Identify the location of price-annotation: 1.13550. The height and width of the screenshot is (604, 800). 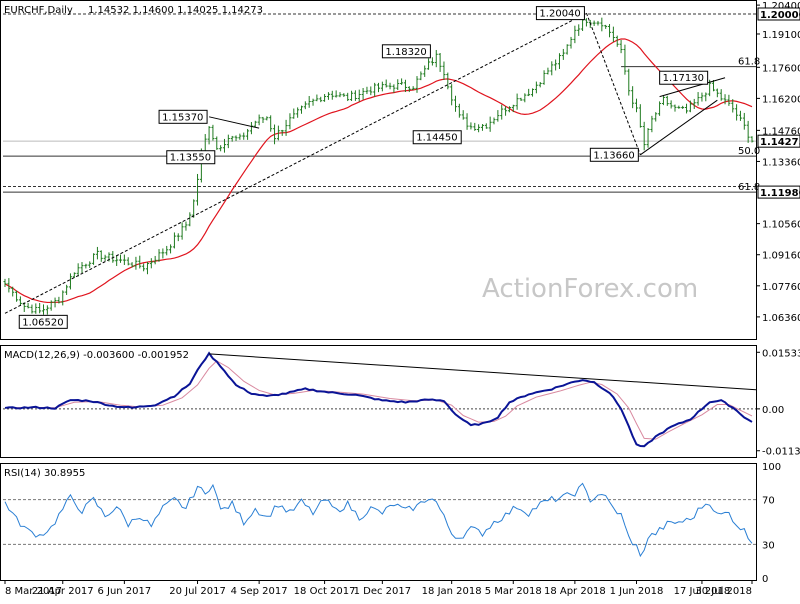
(191, 157).